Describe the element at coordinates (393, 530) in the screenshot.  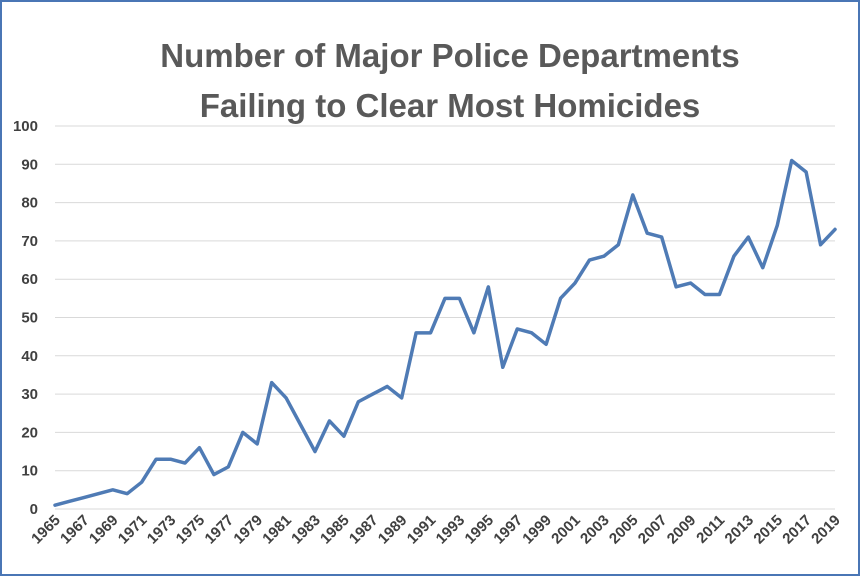
I see `x-tick-label: 1989` at that location.